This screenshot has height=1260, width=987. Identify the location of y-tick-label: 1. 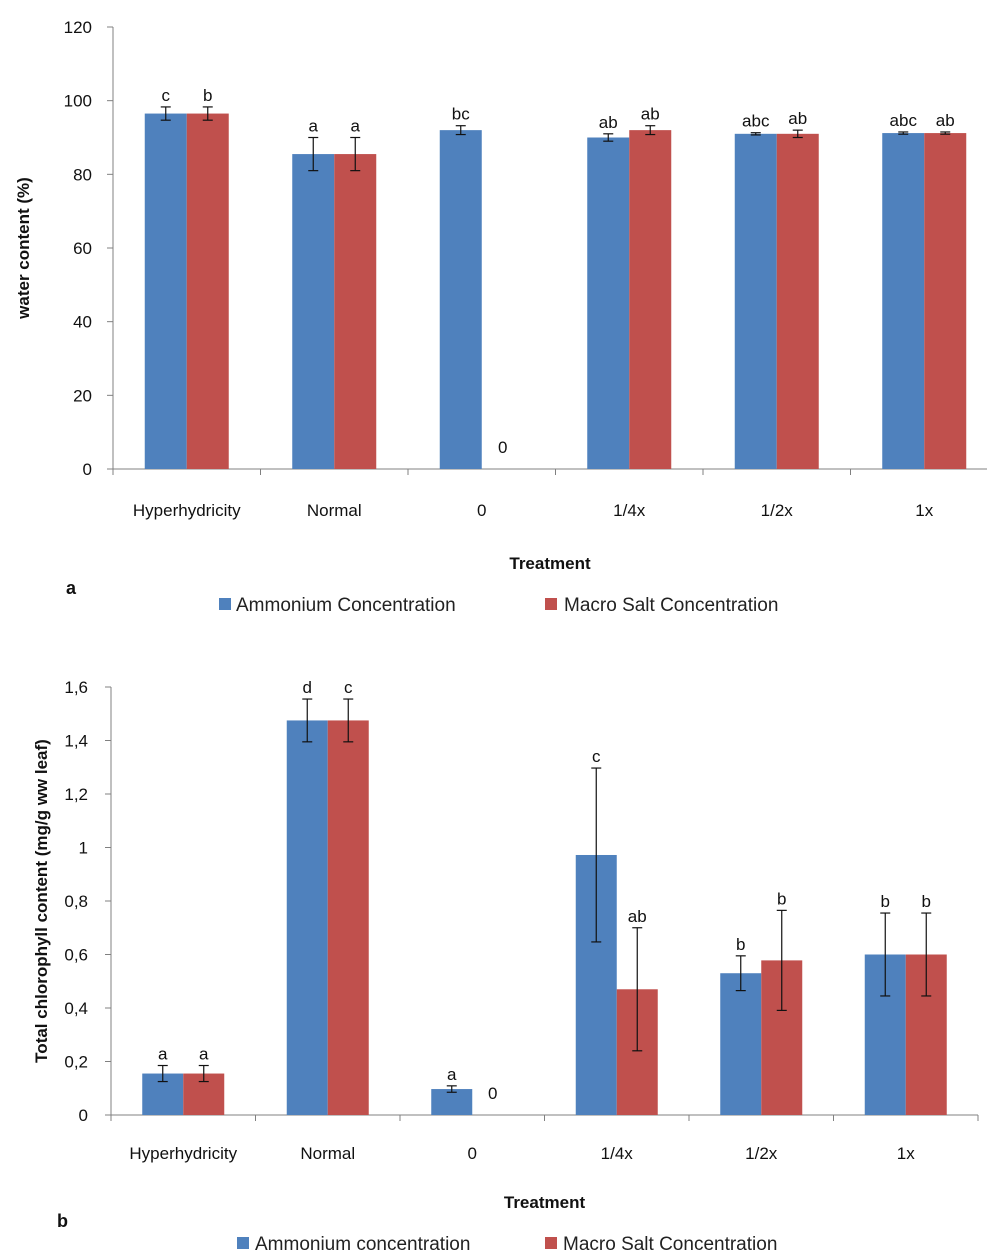
(83, 848).